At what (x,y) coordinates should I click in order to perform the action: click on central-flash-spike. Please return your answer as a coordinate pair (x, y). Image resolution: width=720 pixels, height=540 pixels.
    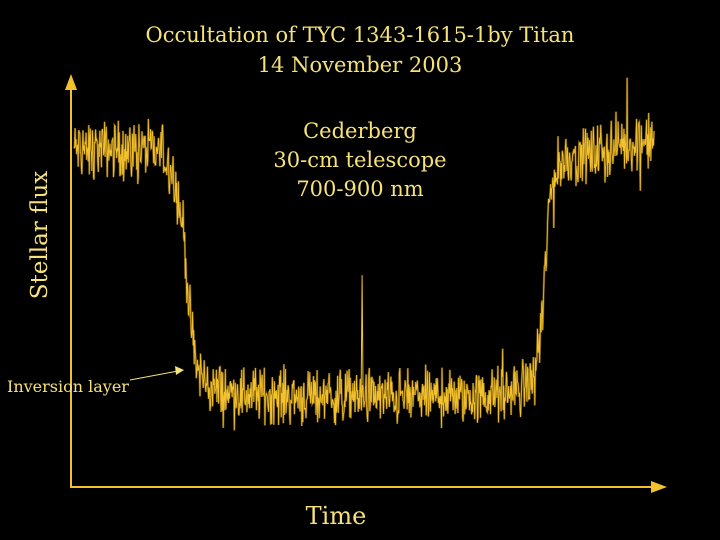
    Looking at the image, I should click on (362, 336).